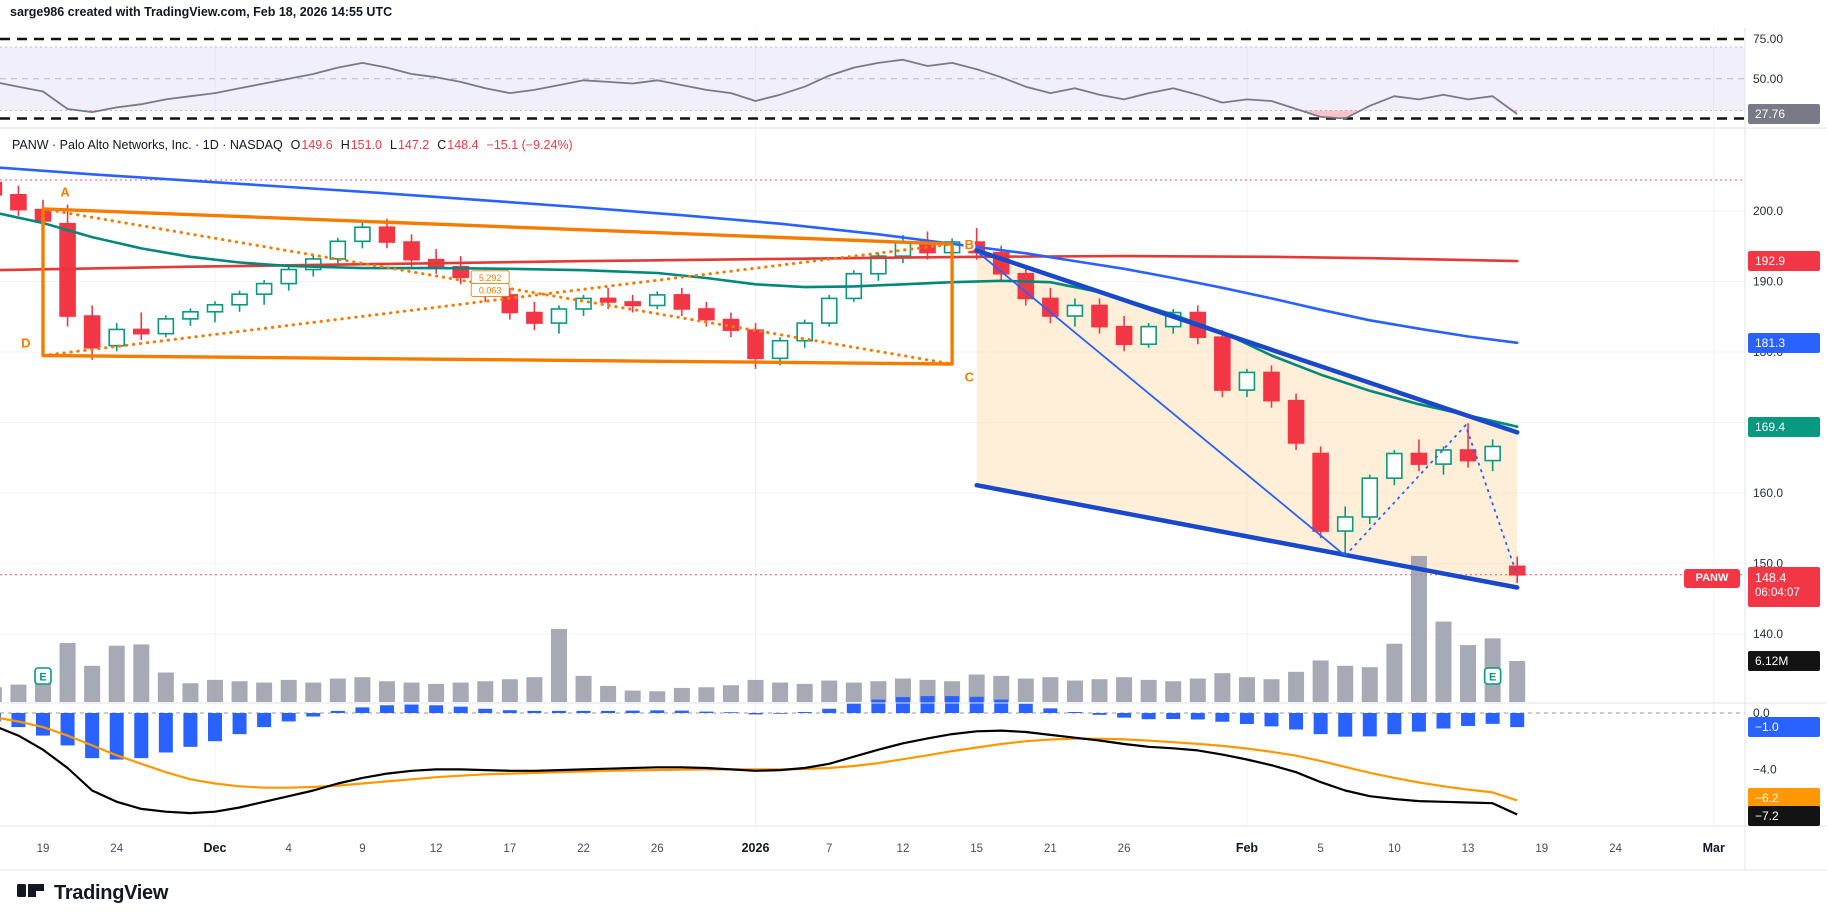 This screenshot has width=1827, height=916. Describe the element at coordinates (829, 849) in the screenshot. I see `svg-text: 7` at that location.